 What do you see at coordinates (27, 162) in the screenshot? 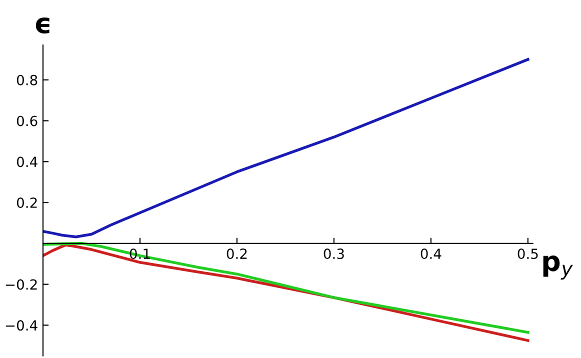
I see `y-tick-label: 0.4` at bounding box center [27, 162].